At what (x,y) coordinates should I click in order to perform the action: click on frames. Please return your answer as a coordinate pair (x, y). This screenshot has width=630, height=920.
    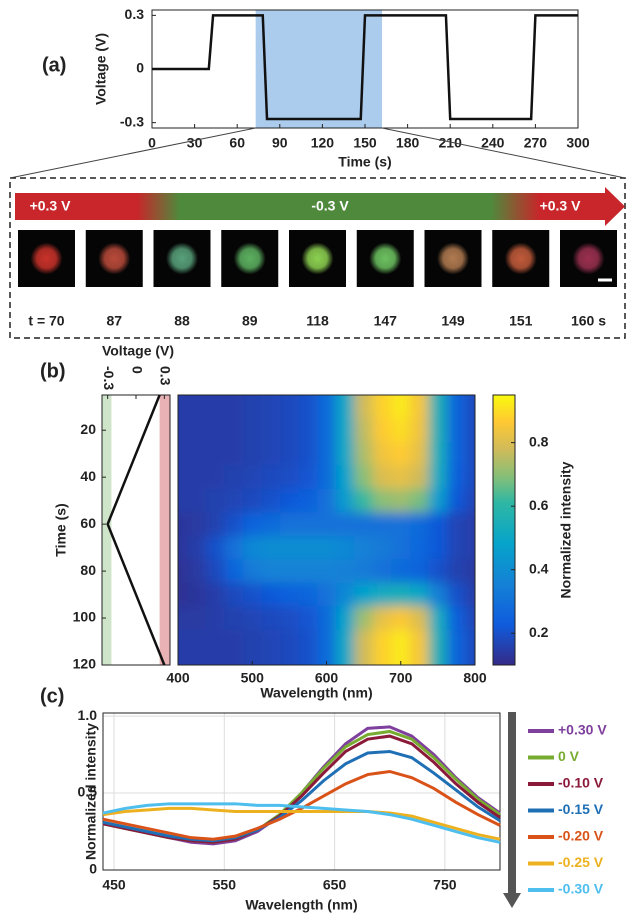
    Looking at the image, I should click on (317, 258).